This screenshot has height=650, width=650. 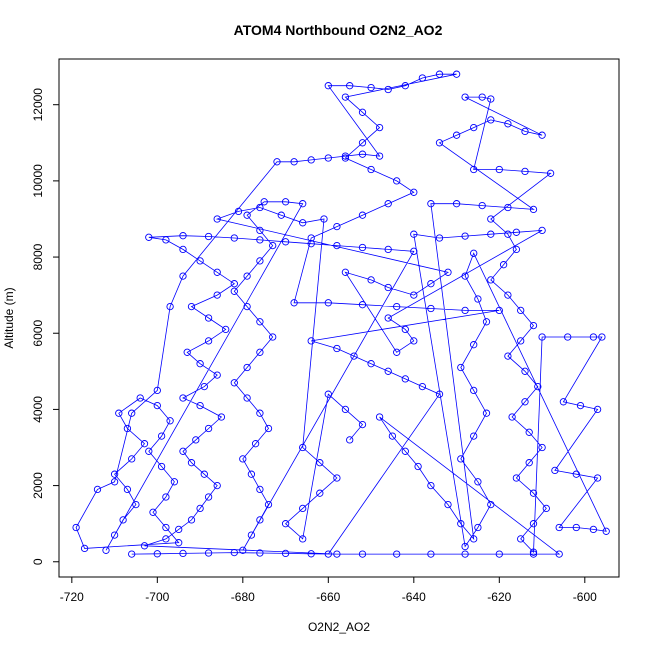 What do you see at coordinates (38, 409) in the screenshot?
I see `y-tick-label: 4000` at bounding box center [38, 409].